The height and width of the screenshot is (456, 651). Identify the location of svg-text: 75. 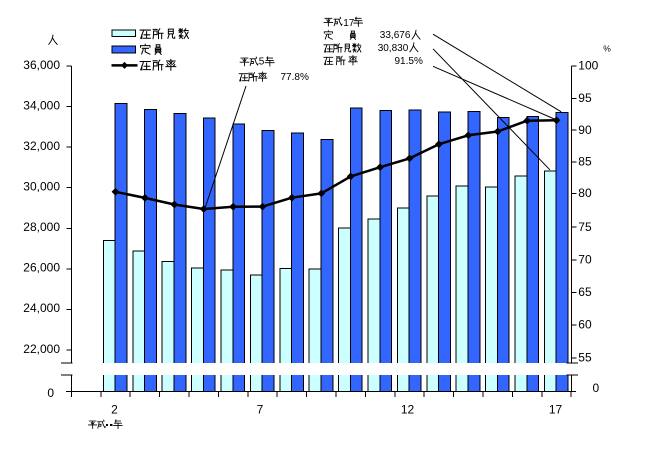
(585, 227).